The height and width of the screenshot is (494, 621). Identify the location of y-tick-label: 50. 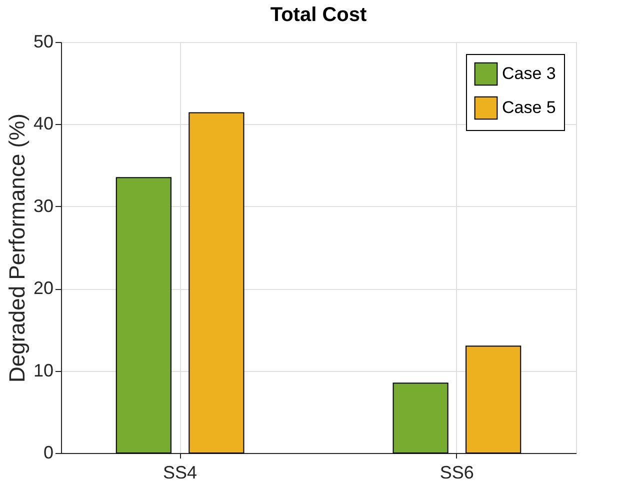
(43, 42).